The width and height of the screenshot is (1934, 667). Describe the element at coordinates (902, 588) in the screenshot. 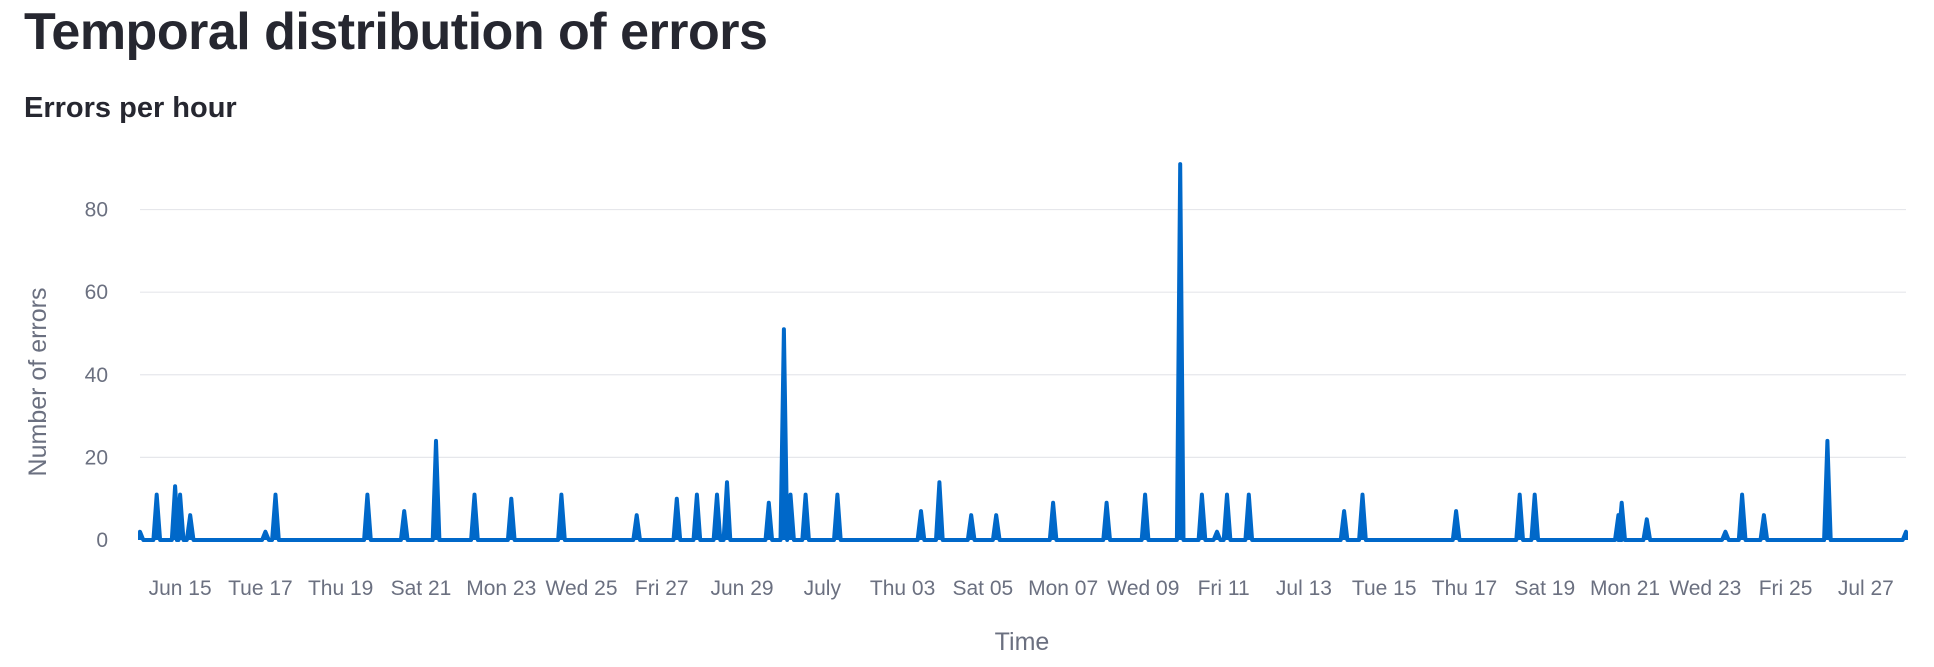

I see `x-tick-label: Thu 03` at that location.